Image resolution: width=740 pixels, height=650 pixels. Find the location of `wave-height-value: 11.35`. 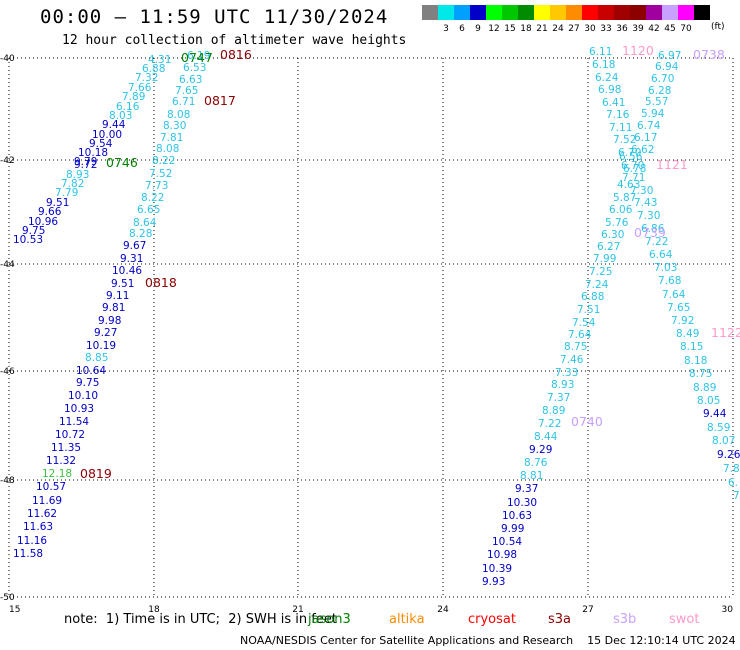

wave-height-value: 11.35 is located at coordinates (66, 448).